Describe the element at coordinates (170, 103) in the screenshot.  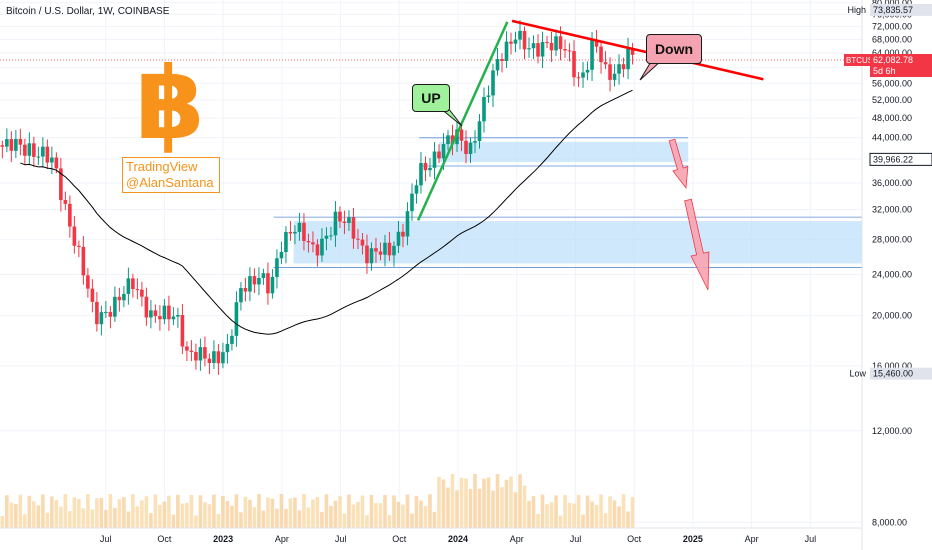
I see `bitcoin-logo: ฿` at that location.